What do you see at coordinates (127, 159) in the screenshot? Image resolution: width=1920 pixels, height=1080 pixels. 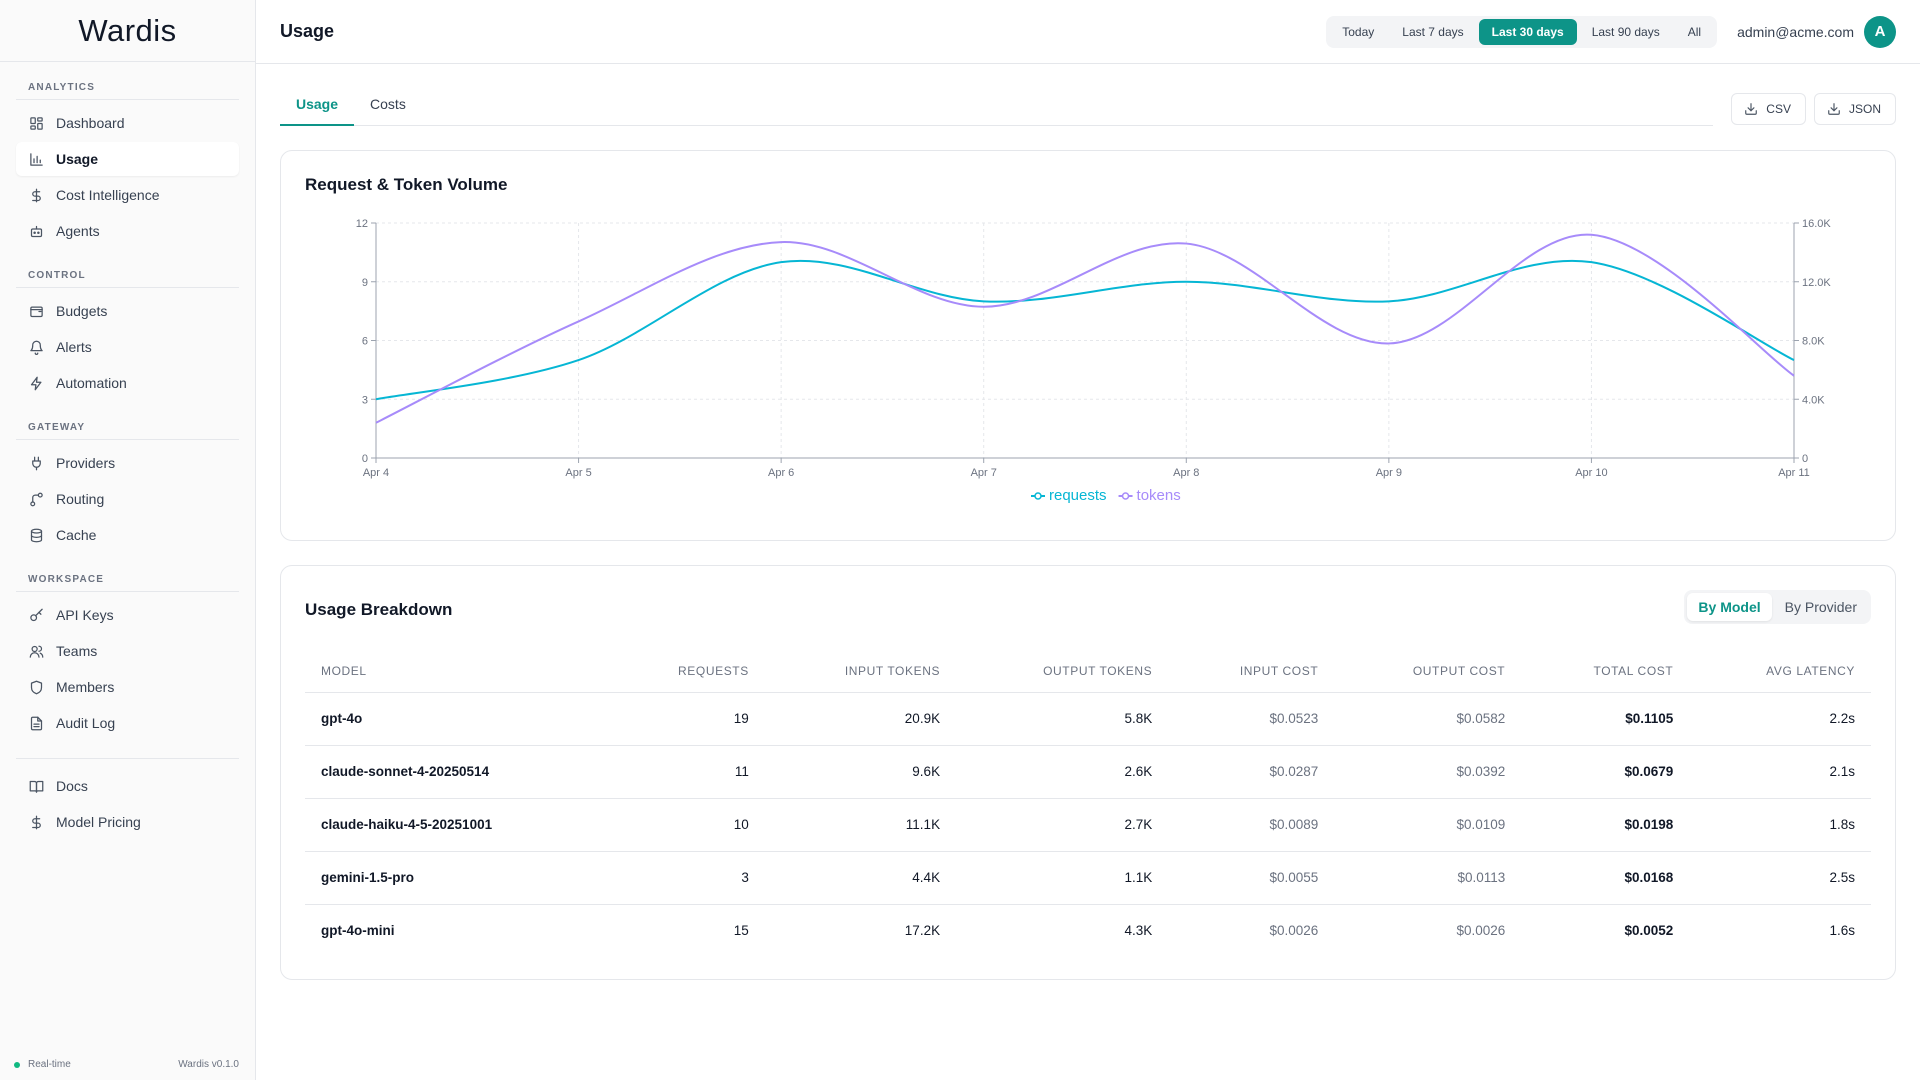 I see `sidebar-item-usage: Usage` at bounding box center [127, 159].